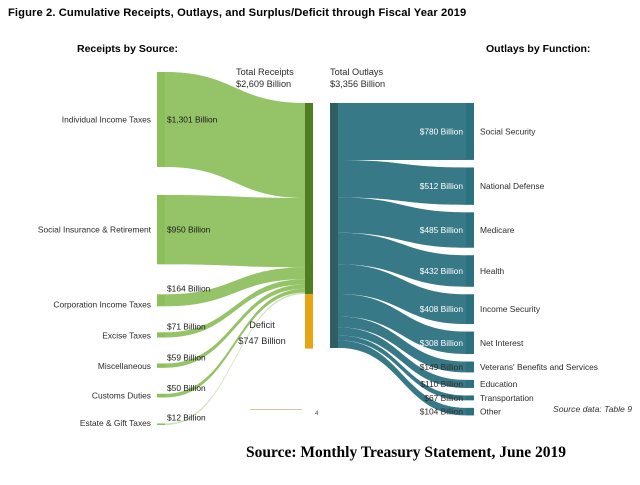 The width and height of the screenshot is (640, 485). What do you see at coordinates (592, 409) in the screenshot?
I see `source-data-note: Source data: Table 9` at bounding box center [592, 409].